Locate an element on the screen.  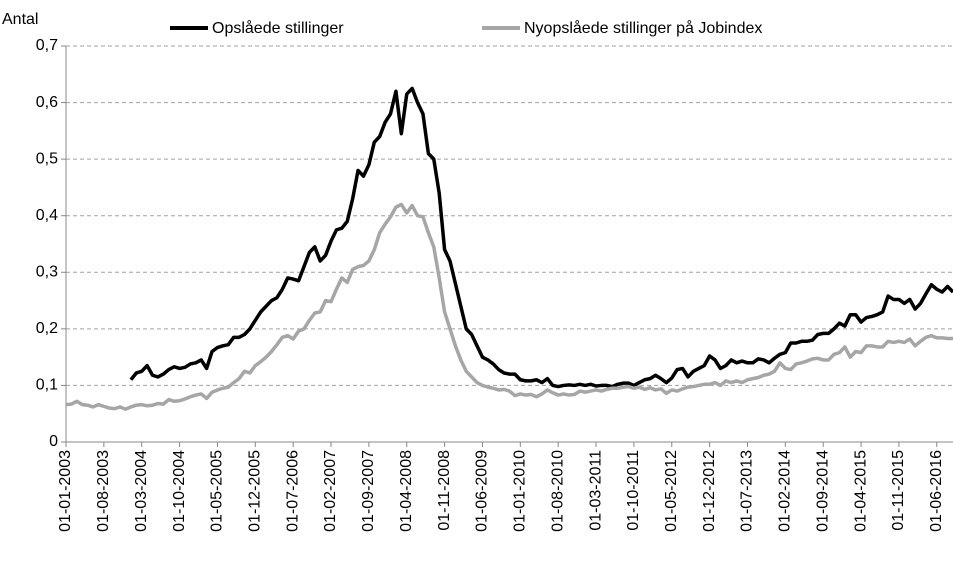
y-tick-label: 0 is located at coordinates (53, 441).